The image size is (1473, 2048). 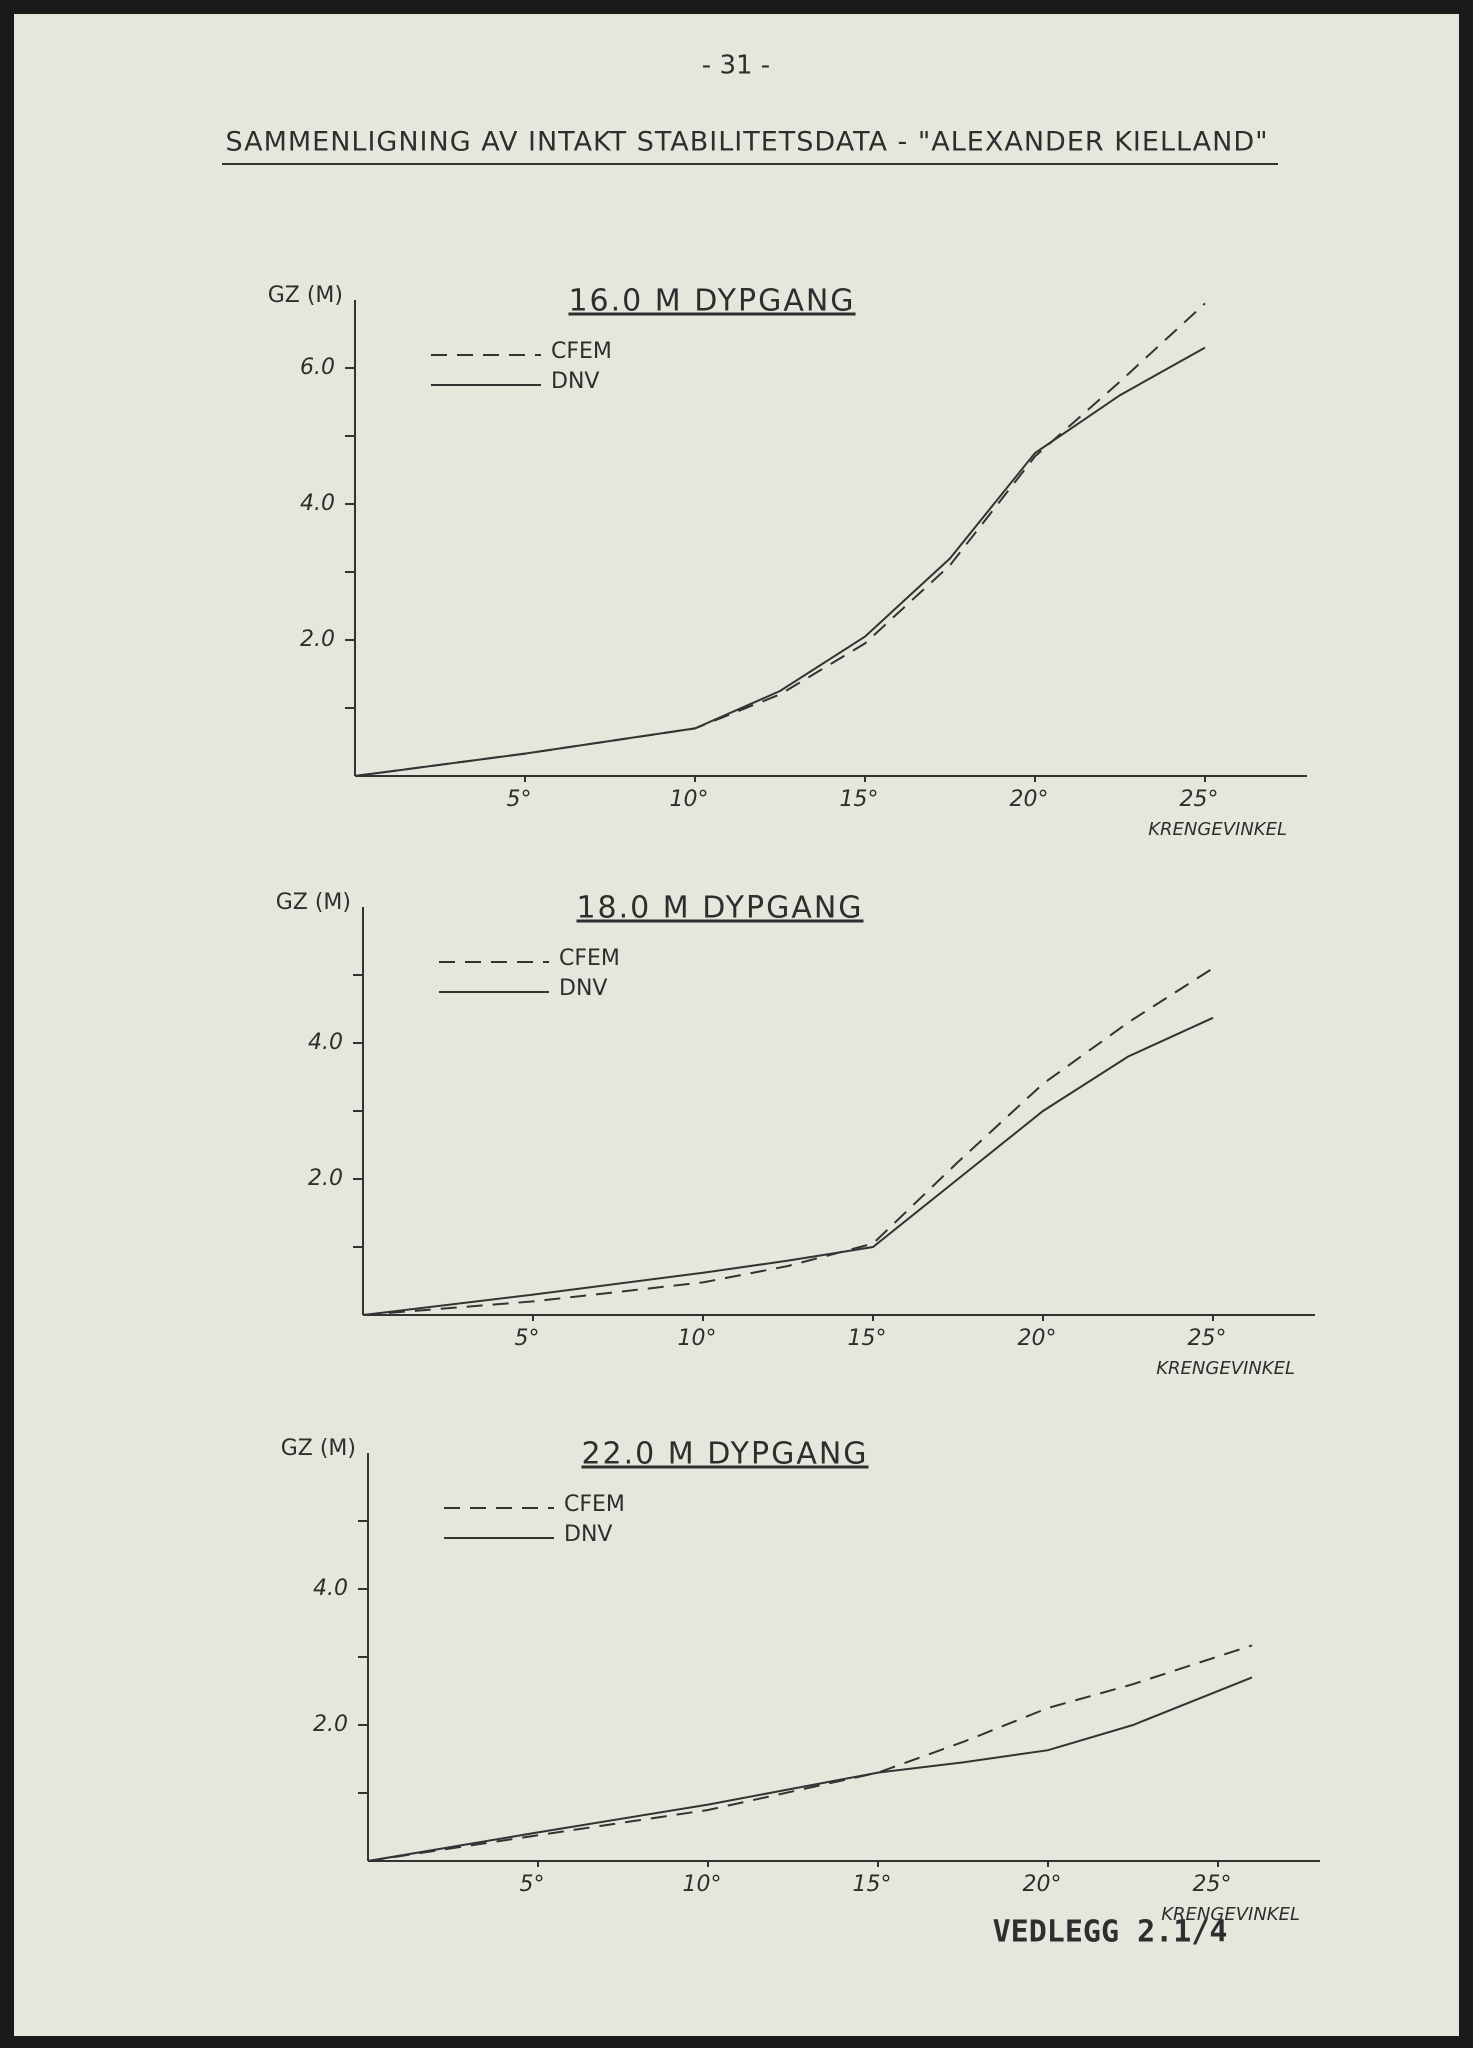 I want to click on page-number: - 31 -, so click(x=736, y=66).